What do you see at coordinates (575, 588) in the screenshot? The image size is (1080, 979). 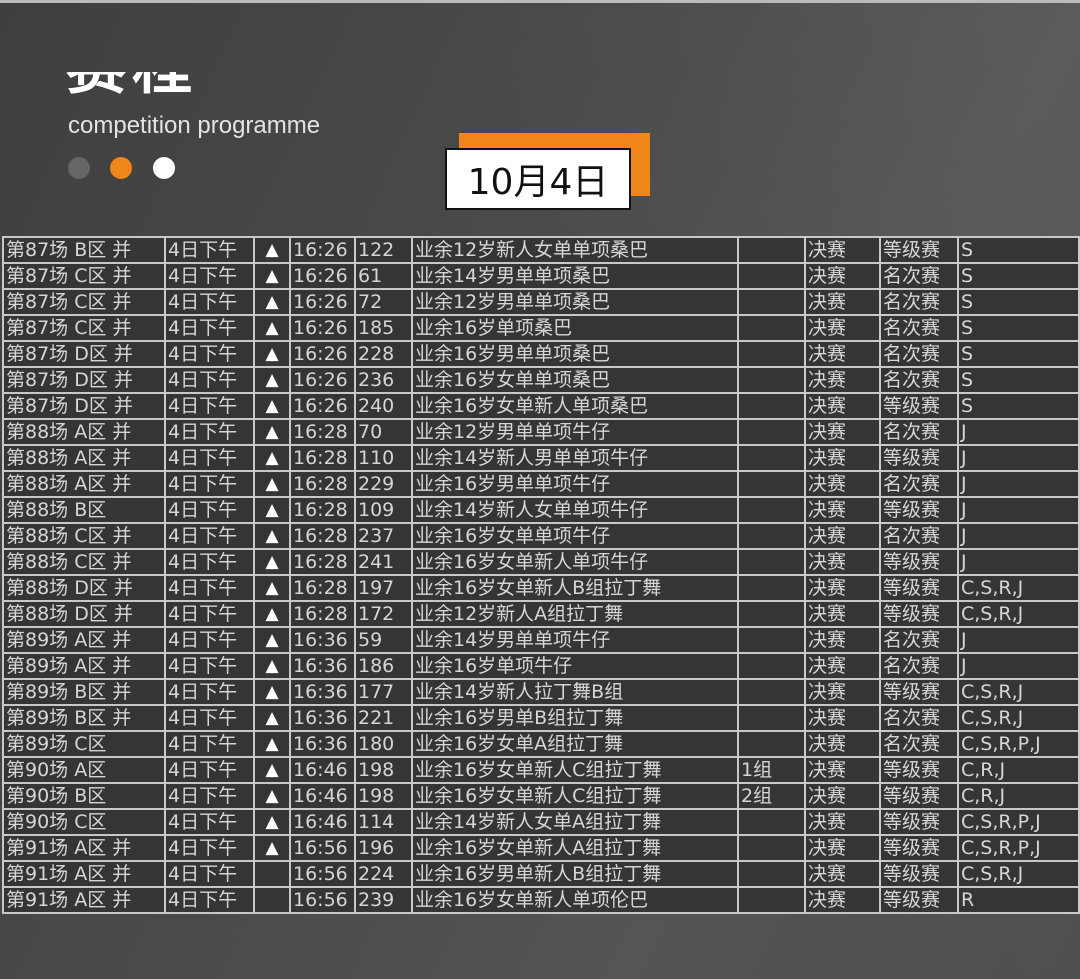 I see `cell-event: 业余16岁女单新人B组拉丁舞` at bounding box center [575, 588].